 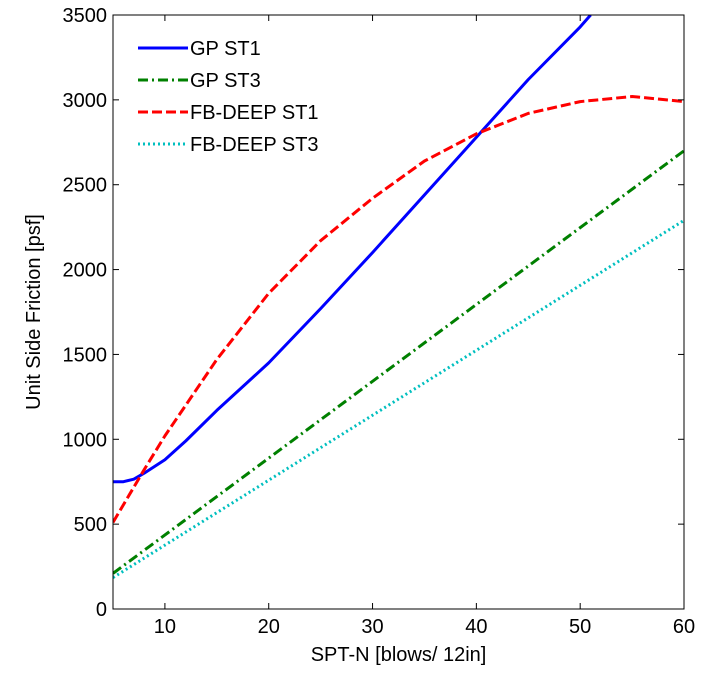 I want to click on legend-label-1: GP ST3, so click(x=225, y=81).